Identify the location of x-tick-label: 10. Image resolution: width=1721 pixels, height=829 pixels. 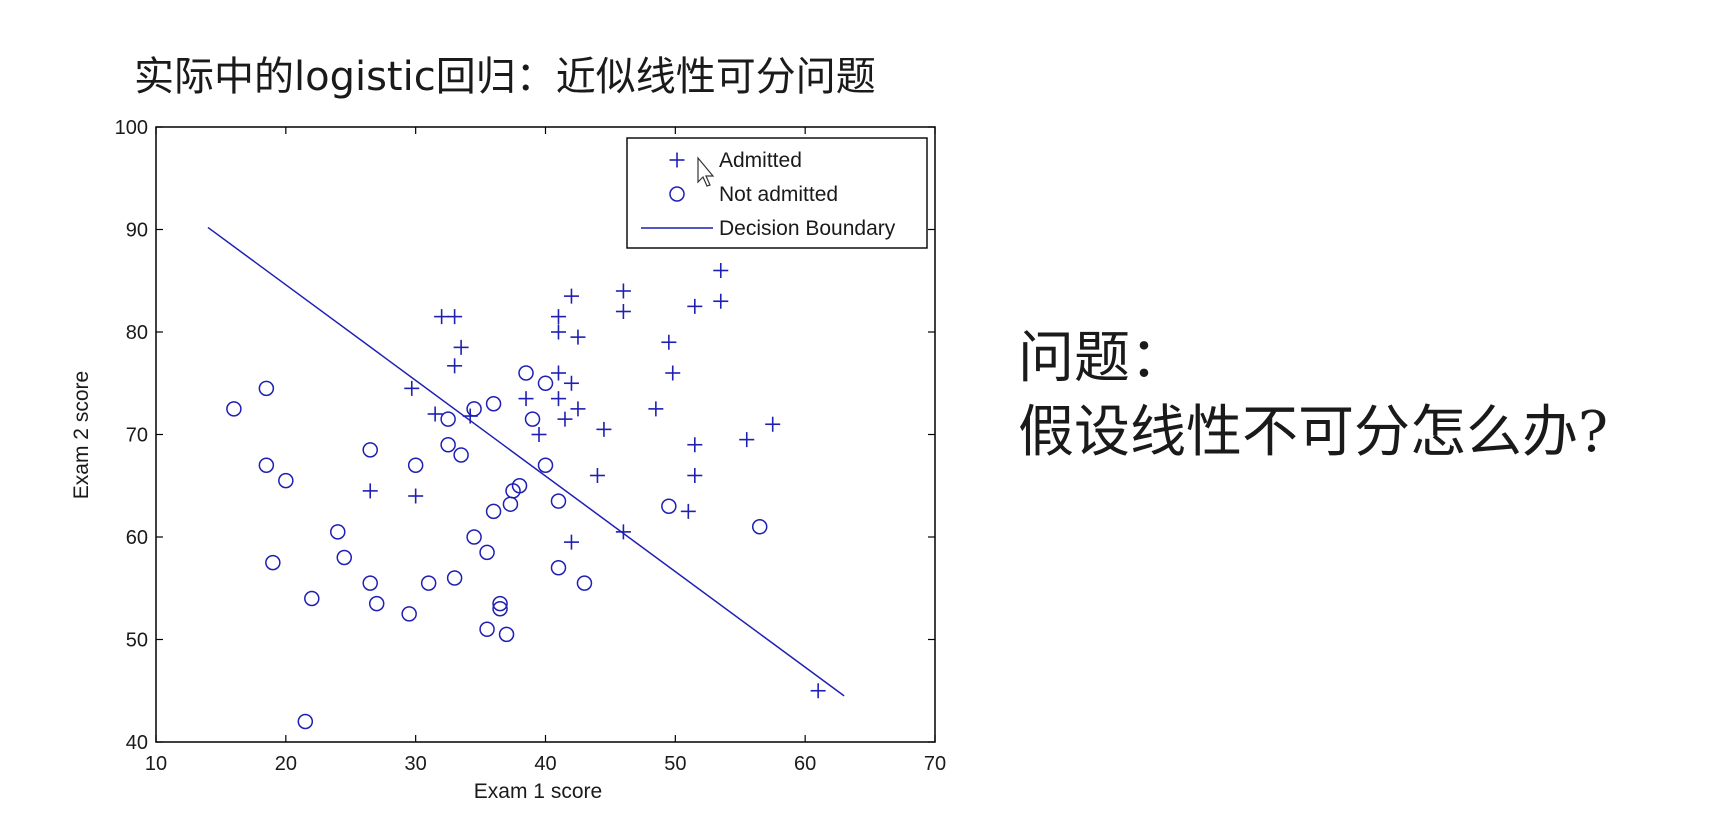
(156, 764).